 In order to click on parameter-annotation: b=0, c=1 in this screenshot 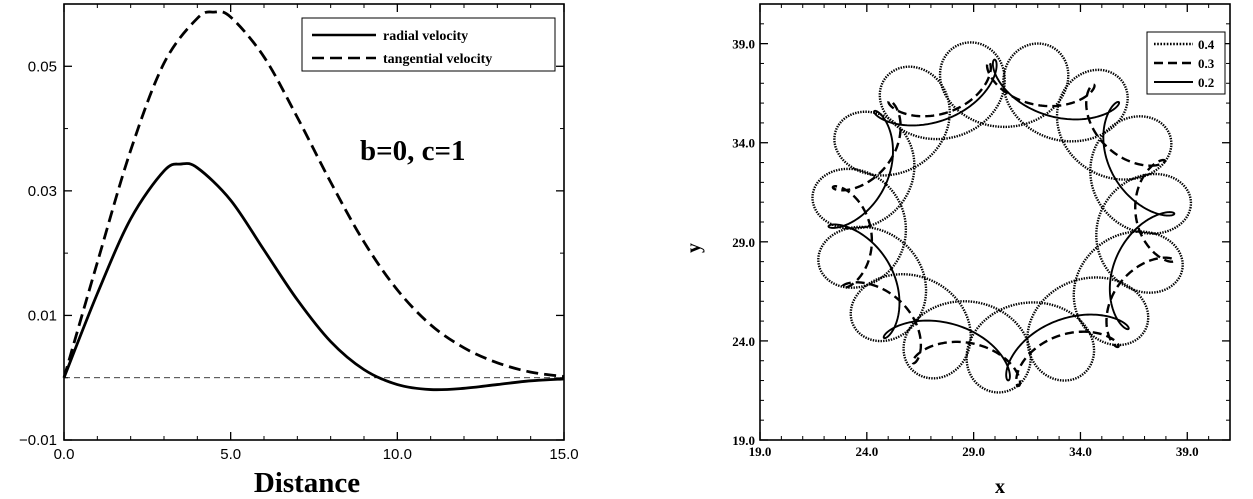, I will do `click(413, 151)`.